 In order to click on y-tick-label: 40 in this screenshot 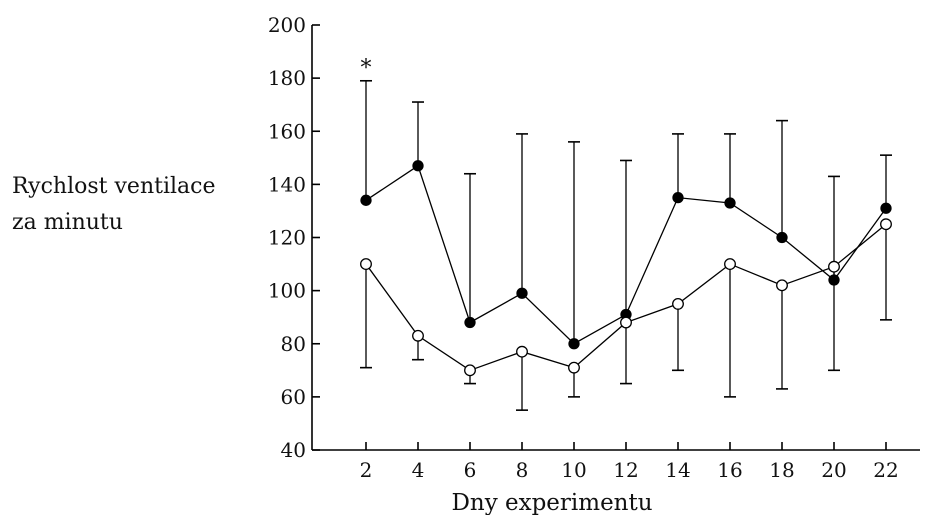, I will do `click(293, 450)`.